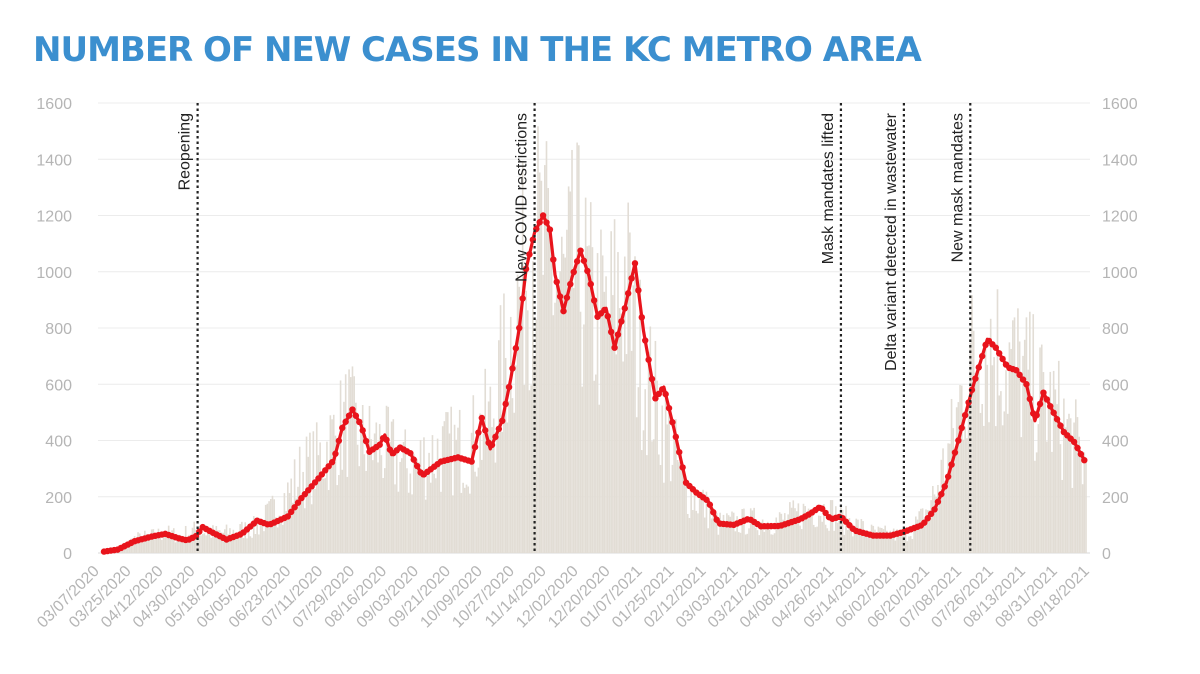  Describe the element at coordinates (67, 554) in the screenshot. I see `y-tick-label: 0` at that location.